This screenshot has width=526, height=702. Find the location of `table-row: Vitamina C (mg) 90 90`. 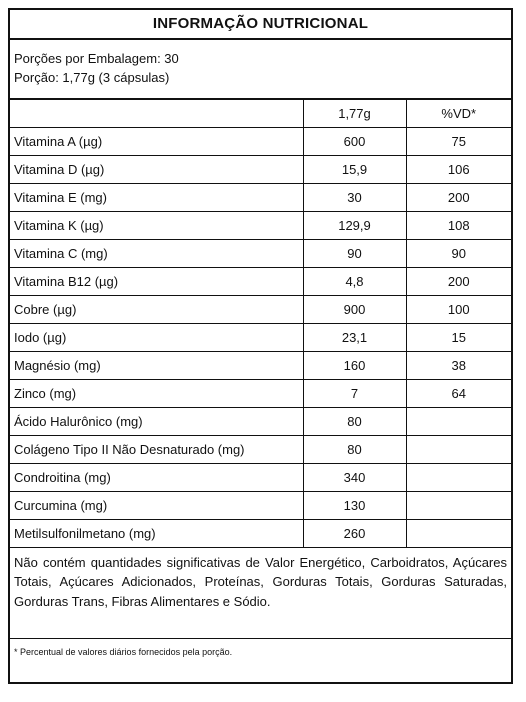

table-row: Vitamina C (mg) 90 90 is located at coordinates (260, 253).